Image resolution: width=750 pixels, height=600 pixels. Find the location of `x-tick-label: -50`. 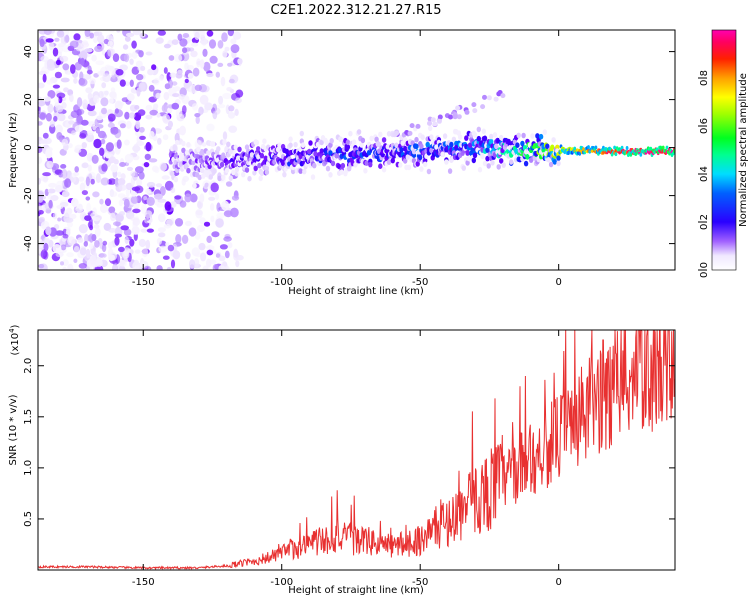

x-tick-label: -50 is located at coordinates (420, 282).